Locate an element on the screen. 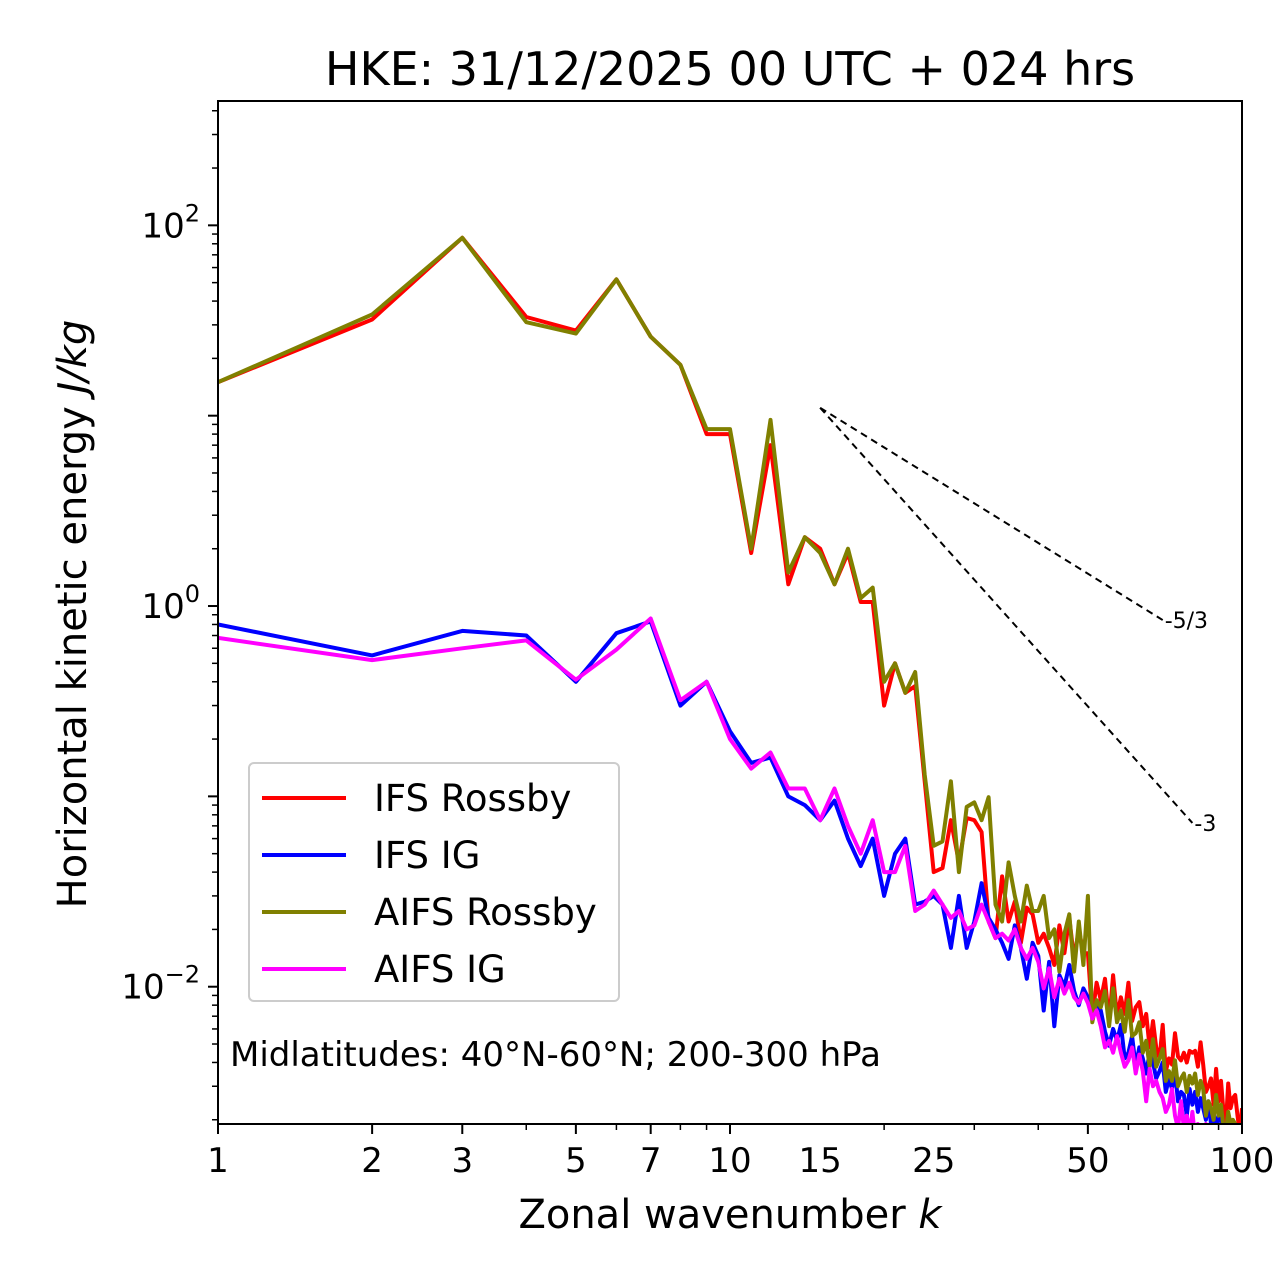  legend-label: IFS IG is located at coordinates (427, 855).